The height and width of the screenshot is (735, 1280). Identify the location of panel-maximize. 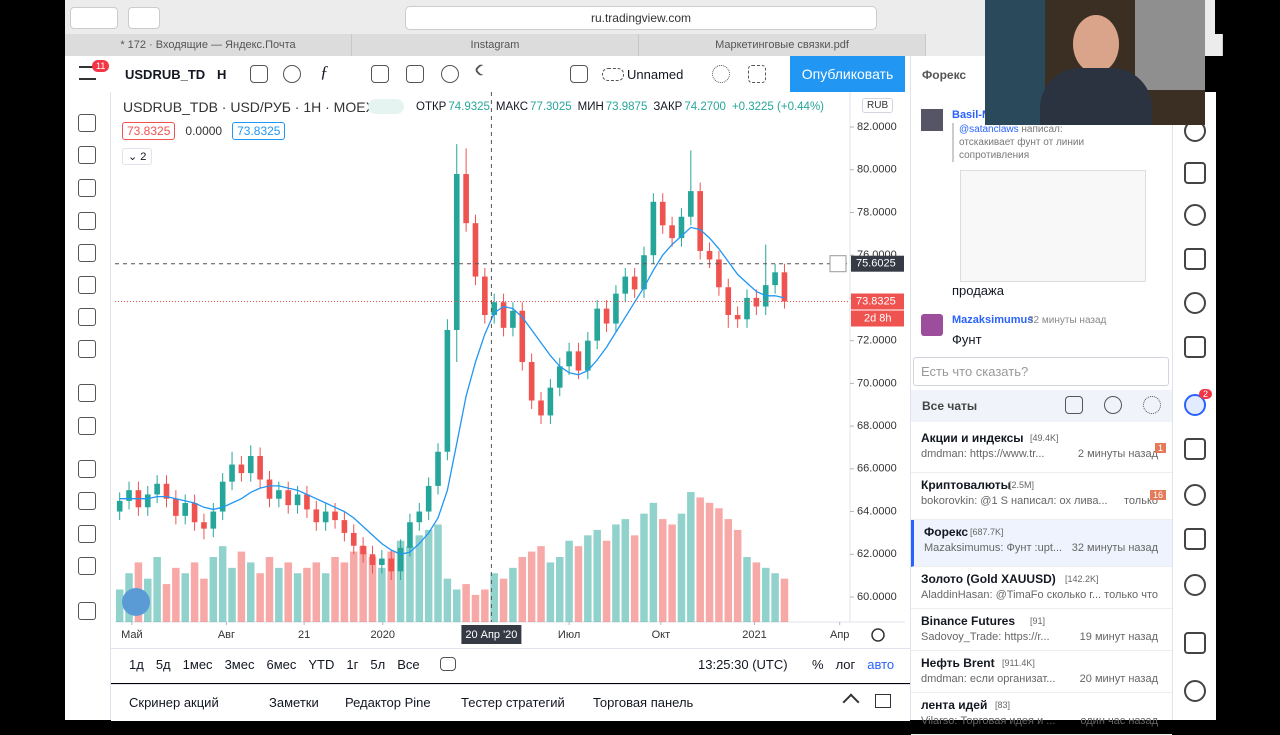
(883, 701).